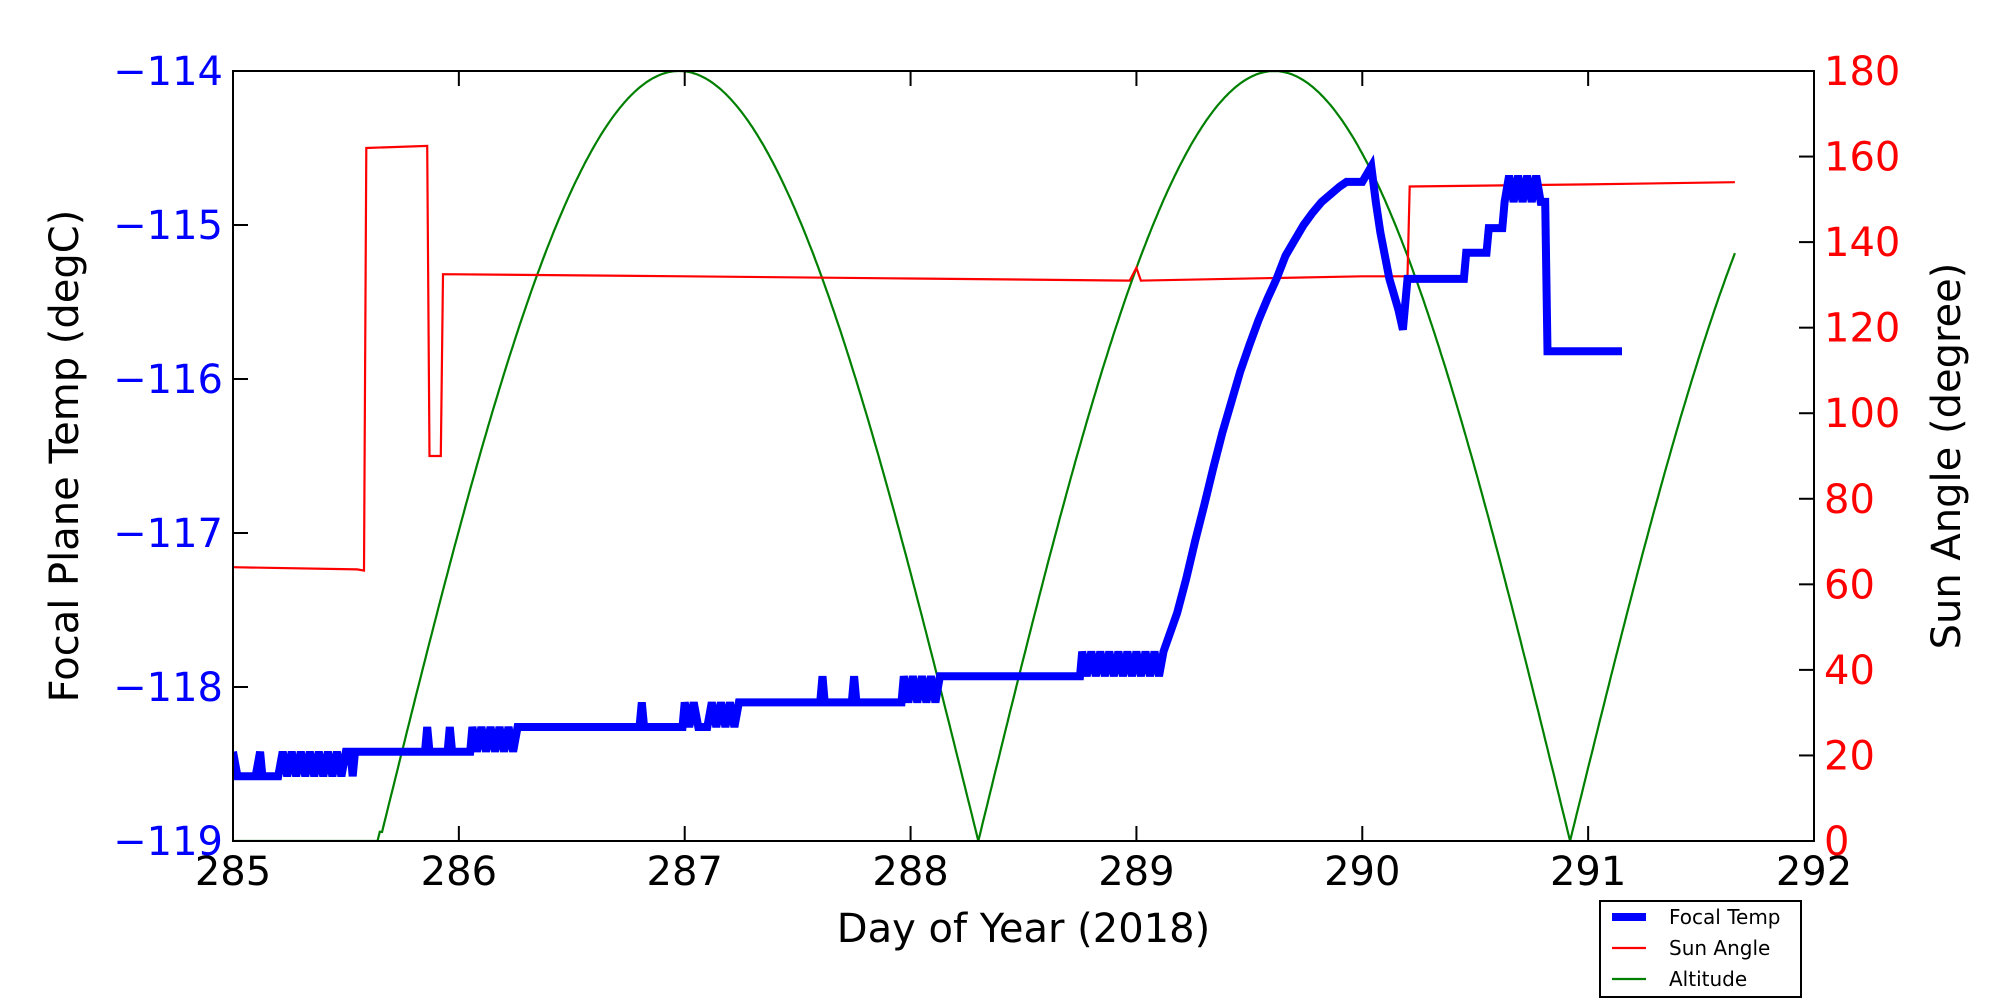 The height and width of the screenshot is (1005, 2000). Describe the element at coordinates (1849, 500) in the screenshot. I see `y-right-tick-label: 80` at that location.